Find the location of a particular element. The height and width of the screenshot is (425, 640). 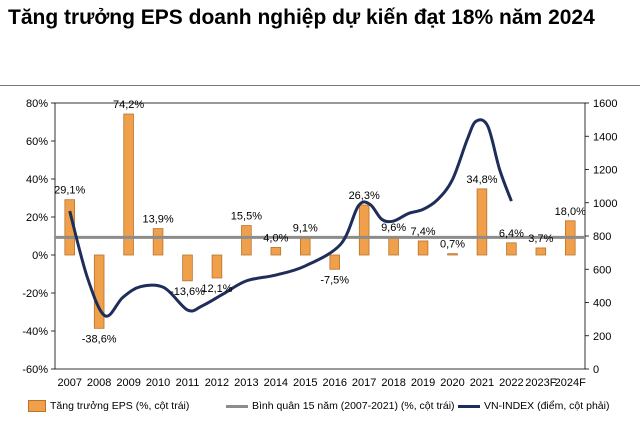

right-axis-tick-label: 0 is located at coordinates (596, 370).